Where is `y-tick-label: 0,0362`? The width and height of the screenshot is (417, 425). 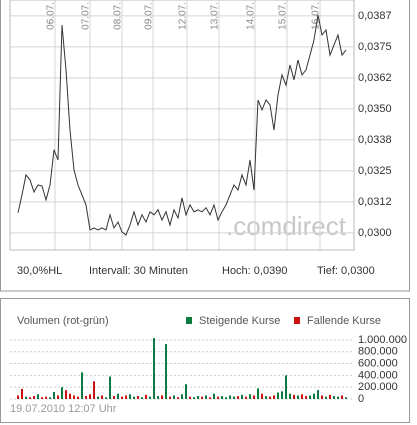 y-tick-label: 0,0362 is located at coordinates (375, 78).